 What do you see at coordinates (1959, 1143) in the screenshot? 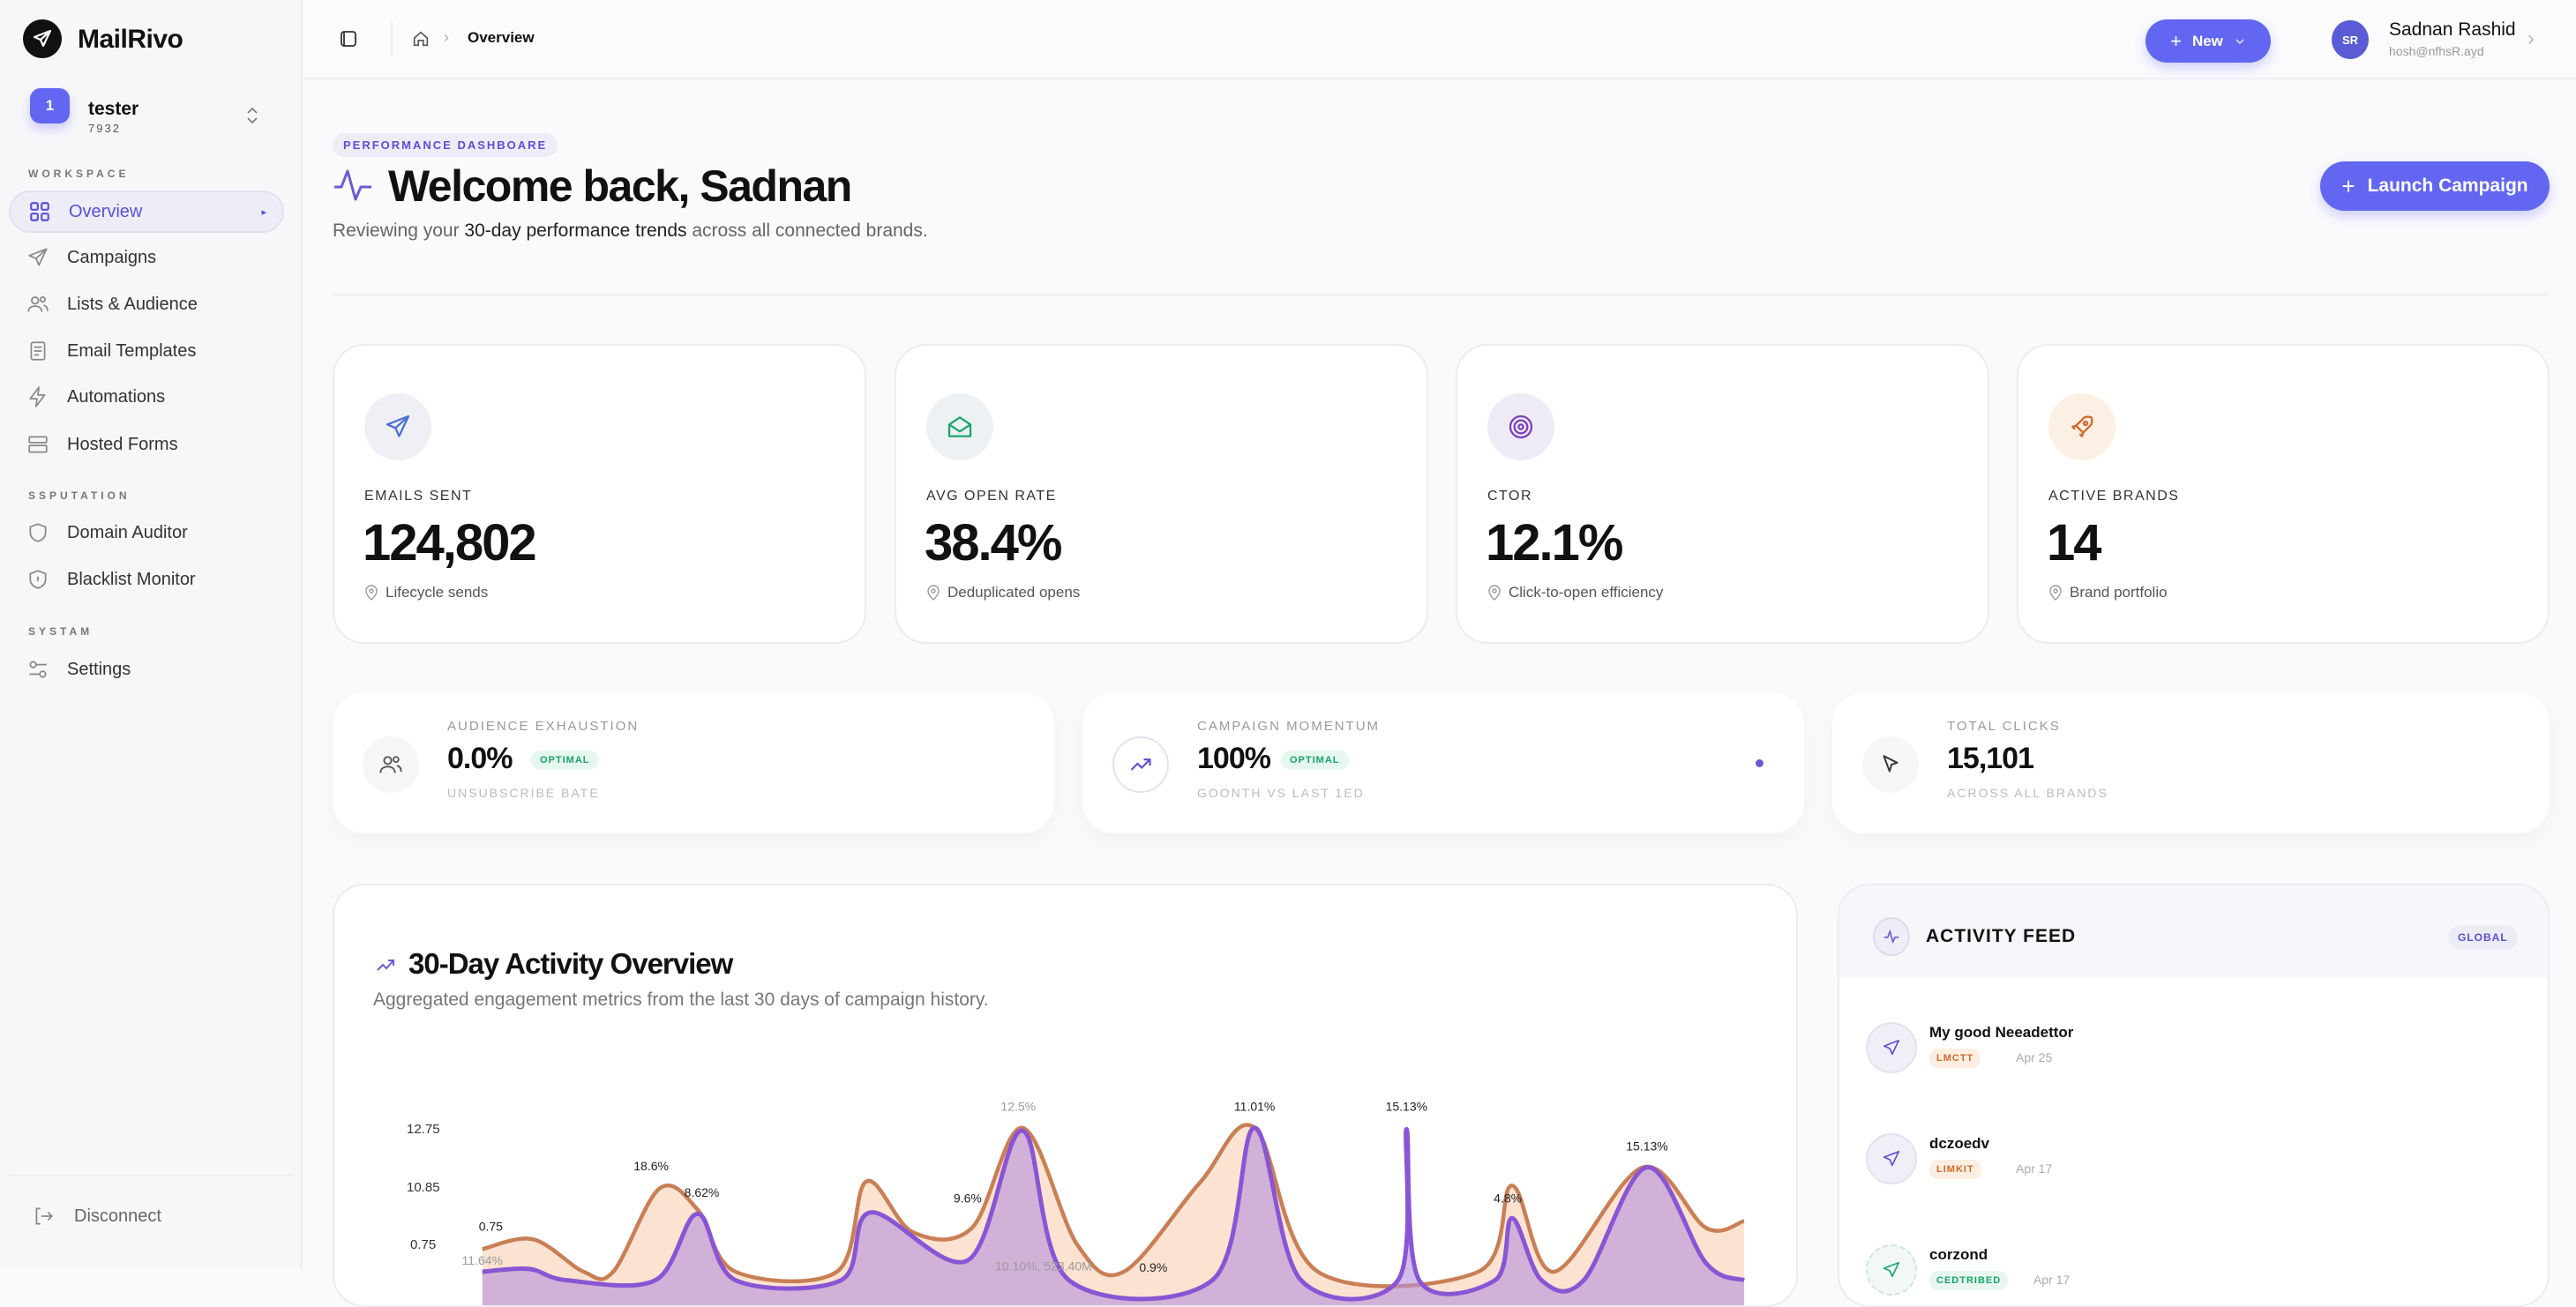
I see `feed-item-title: dczoedv` at bounding box center [1959, 1143].